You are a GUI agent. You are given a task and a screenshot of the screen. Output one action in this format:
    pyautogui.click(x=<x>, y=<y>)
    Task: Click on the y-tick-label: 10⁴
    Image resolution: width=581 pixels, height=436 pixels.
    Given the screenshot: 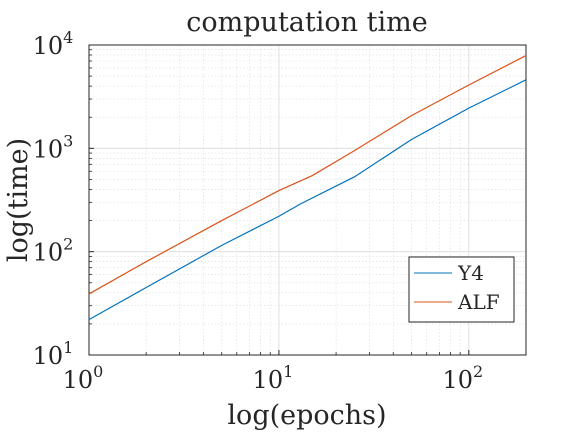 What is the action you would take?
    pyautogui.click(x=53, y=44)
    